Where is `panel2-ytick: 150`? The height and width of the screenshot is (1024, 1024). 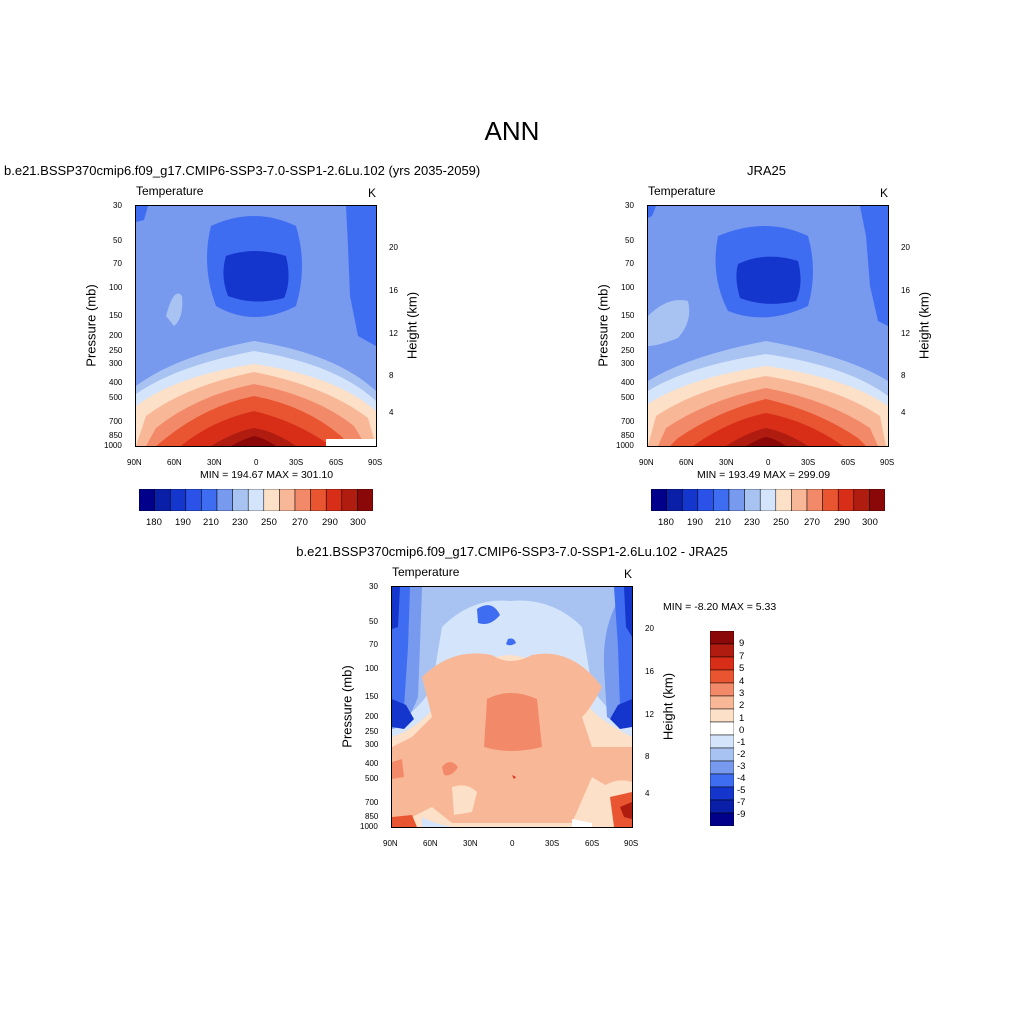
panel2-ytick: 150 is located at coordinates (628, 315).